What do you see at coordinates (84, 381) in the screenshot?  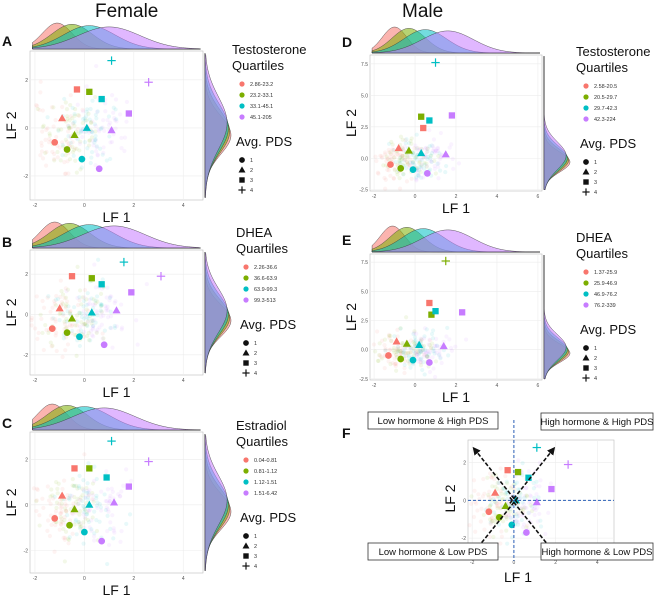 I see `x-tick-label: 0` at bounding box center [84, 381].